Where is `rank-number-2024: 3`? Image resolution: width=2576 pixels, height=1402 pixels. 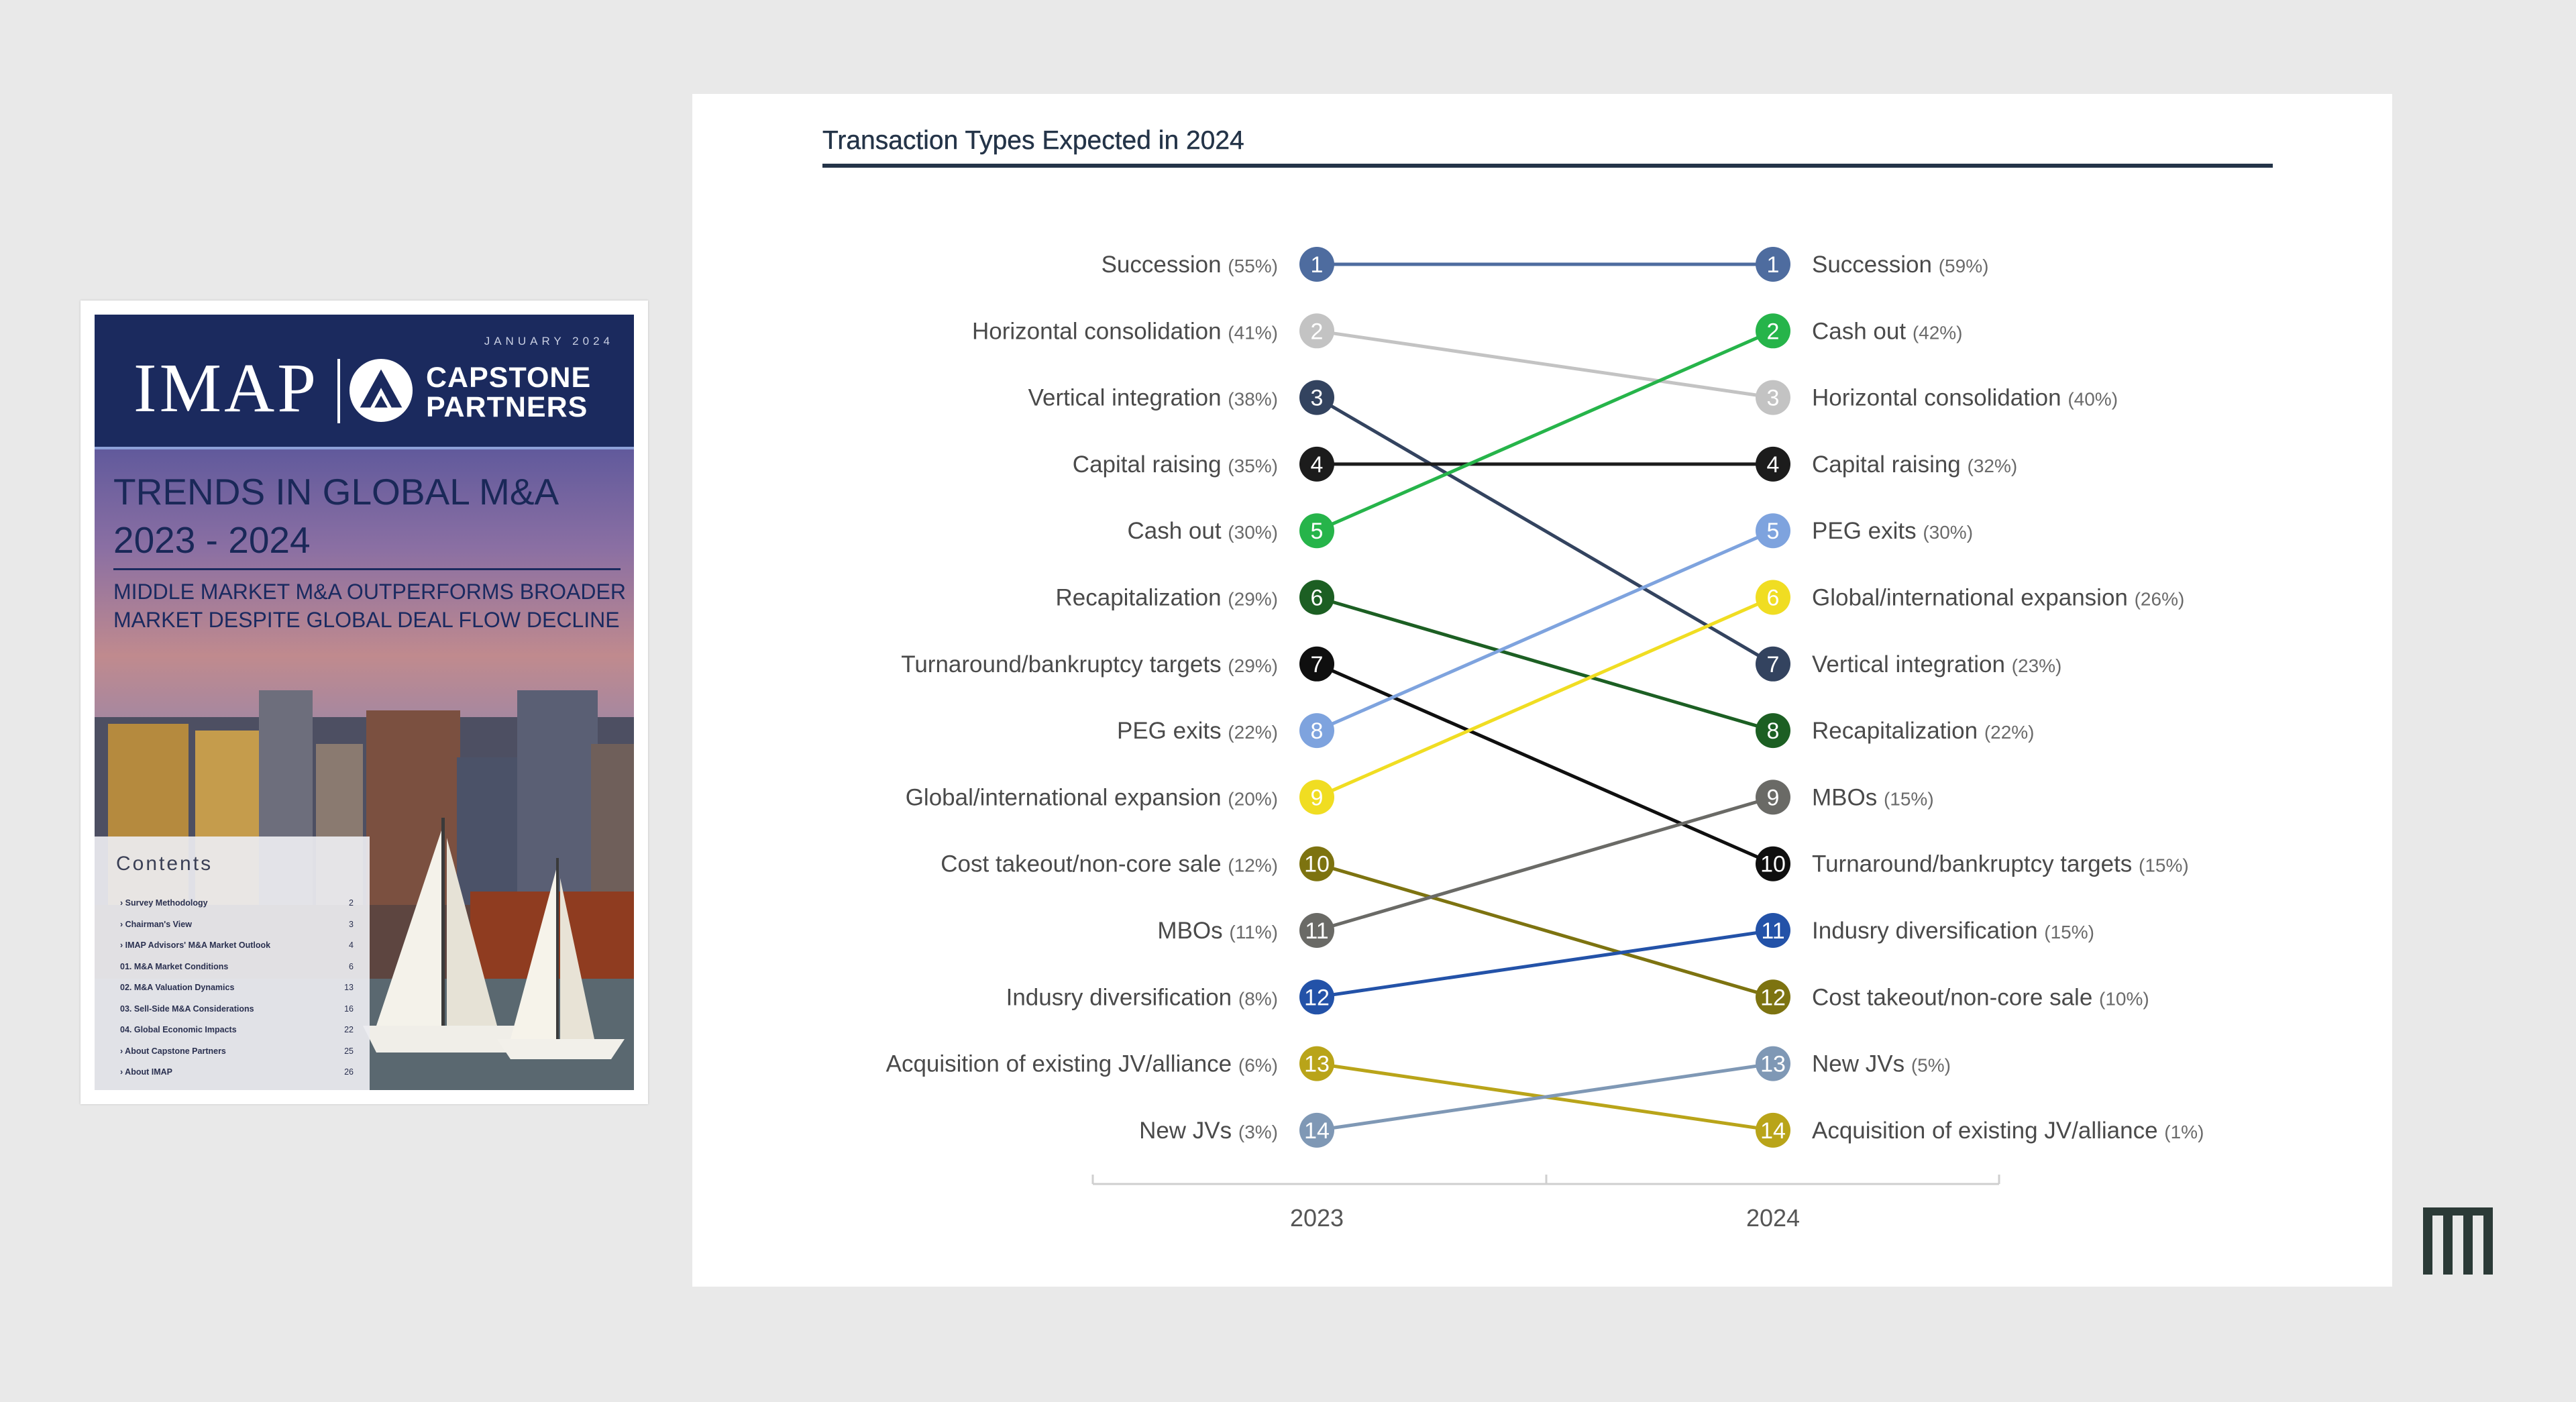 rank-number-2024: 3 is located at coordinates (1773, 398).